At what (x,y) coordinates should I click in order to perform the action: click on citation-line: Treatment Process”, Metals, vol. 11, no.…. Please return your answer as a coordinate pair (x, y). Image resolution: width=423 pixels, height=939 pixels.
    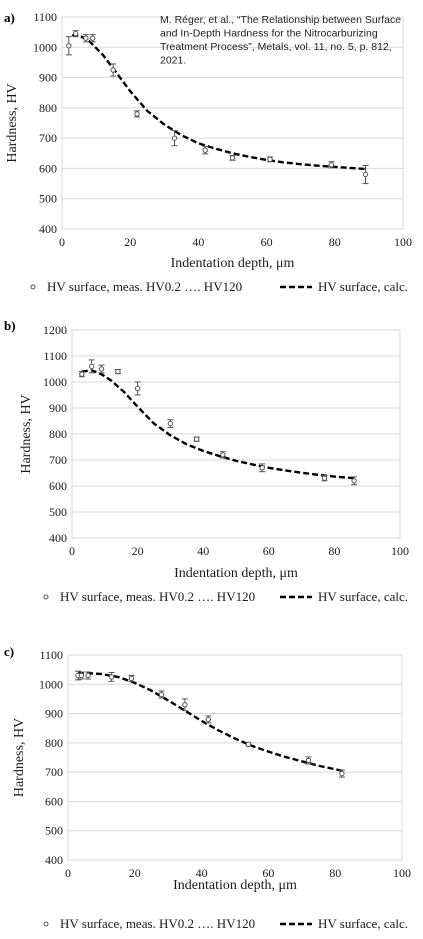
    Looking at the image, I should click on (276, 47).